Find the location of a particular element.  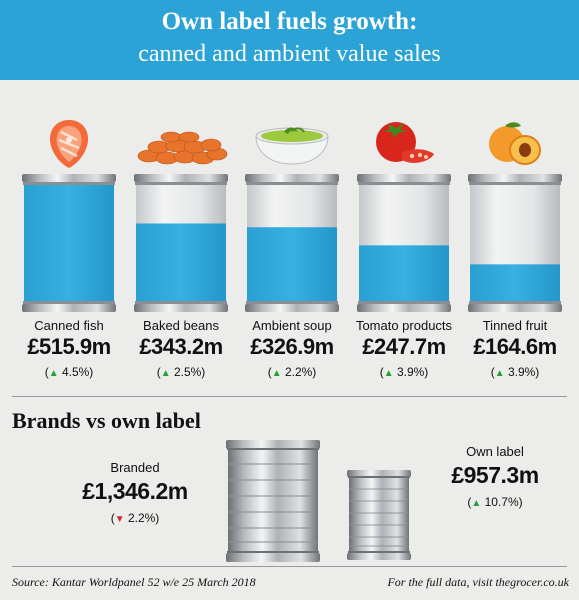

category-value: £247.7m is located at coordinates (404, 346).